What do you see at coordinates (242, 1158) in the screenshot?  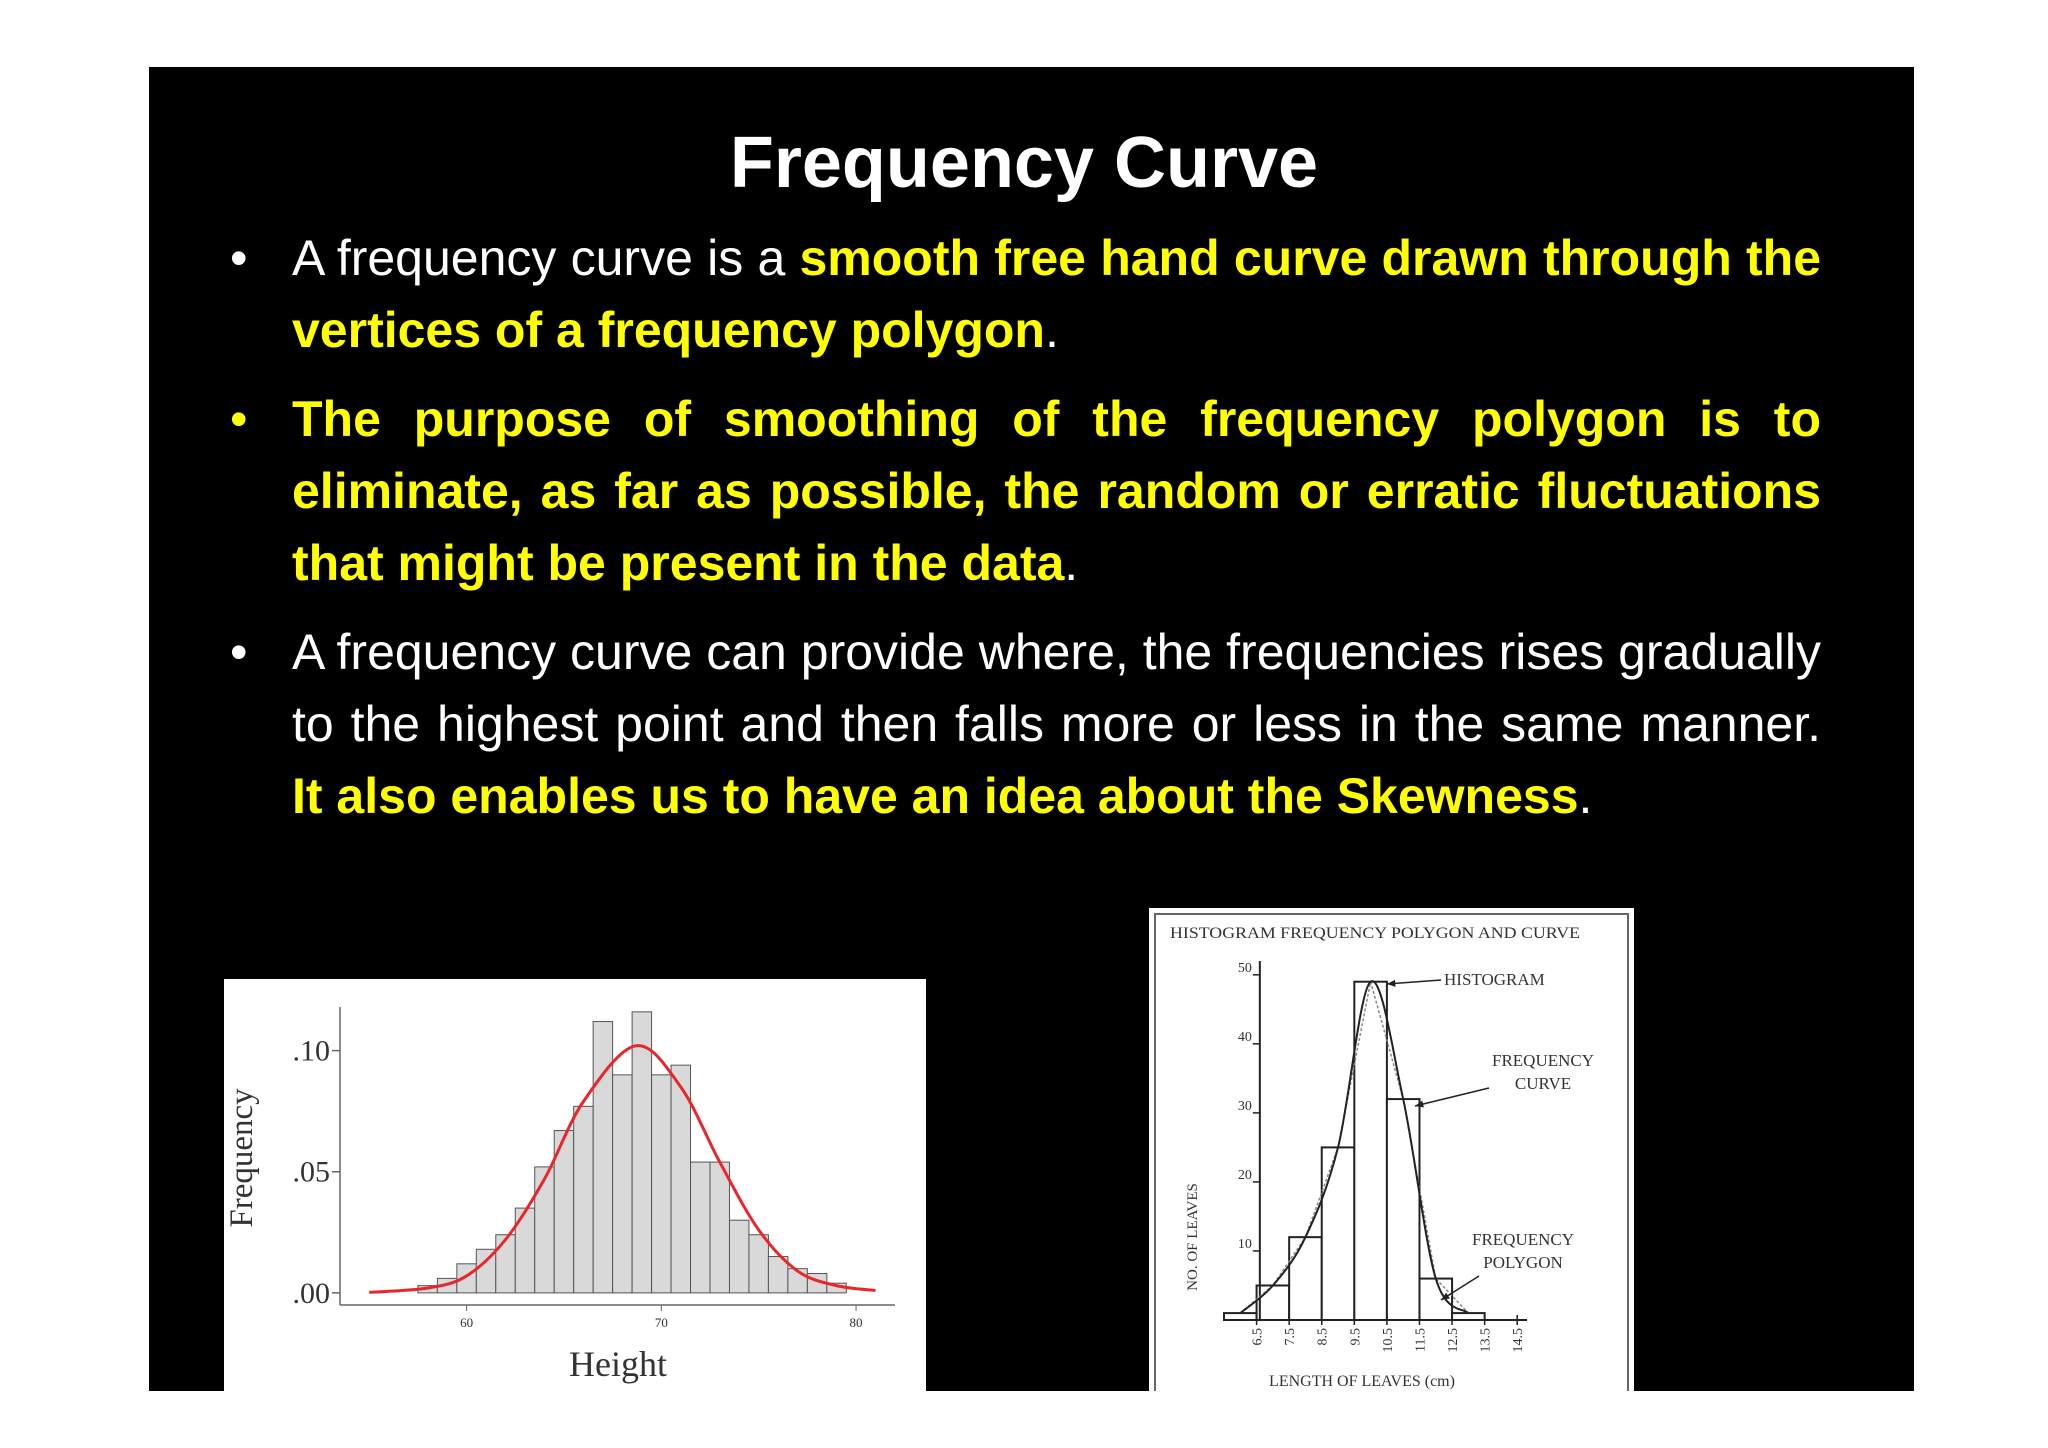 I see `y-axis-label: Frequency` at bounding box center [242, 1158].